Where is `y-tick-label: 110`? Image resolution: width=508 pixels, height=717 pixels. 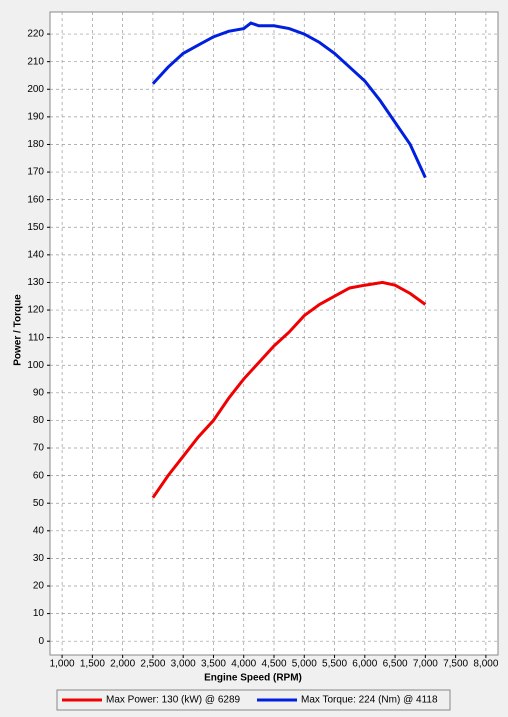 y-tick-label: 110 is located at coordinates (36, 337).